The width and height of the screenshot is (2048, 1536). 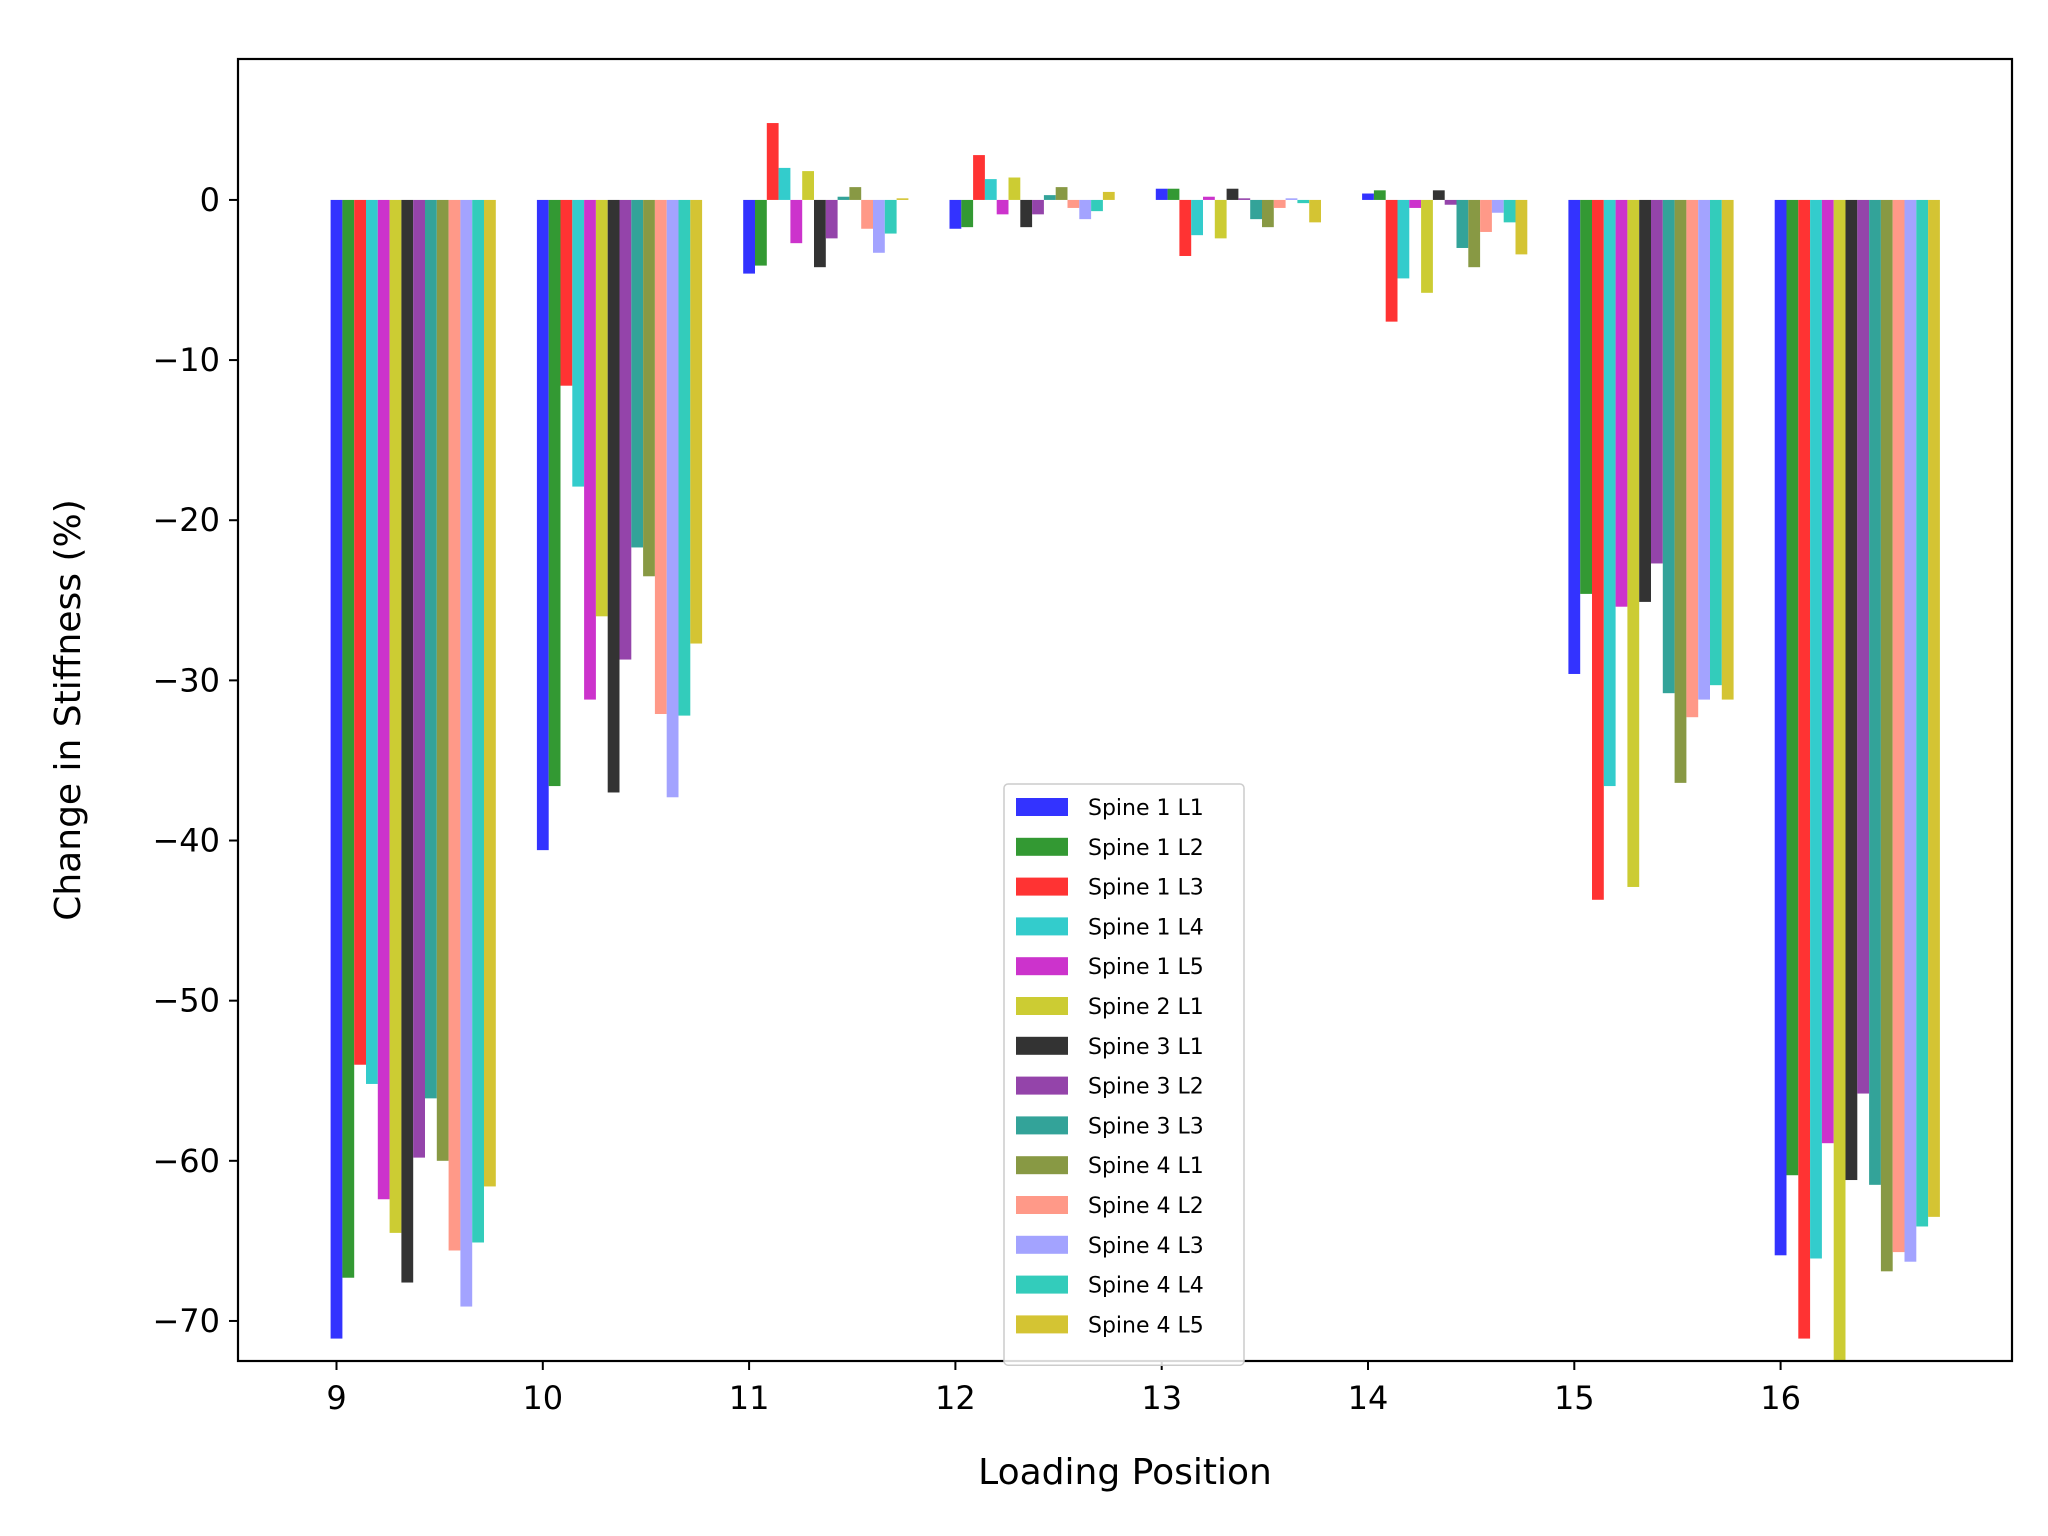 I want to click on legend-entry-label: Spine 1 L1, so click(x=1146, y=808).